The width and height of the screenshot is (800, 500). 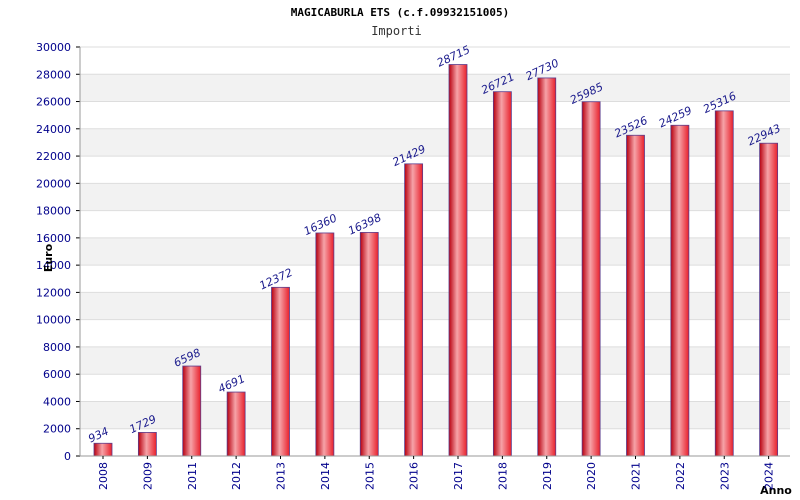 What do you see at coordinates (369, 476) in the screenshot?
I see `x-tick-label: 2015` at bounding box center [369, 476].